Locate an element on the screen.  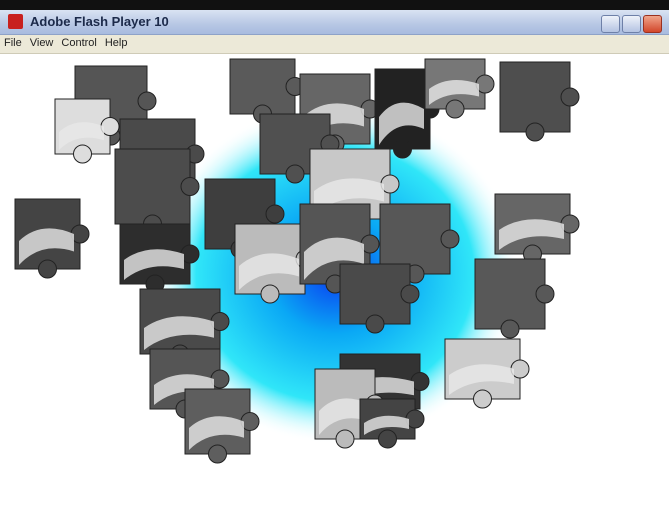
menu-item: Control is located at coordinates (79, 43).